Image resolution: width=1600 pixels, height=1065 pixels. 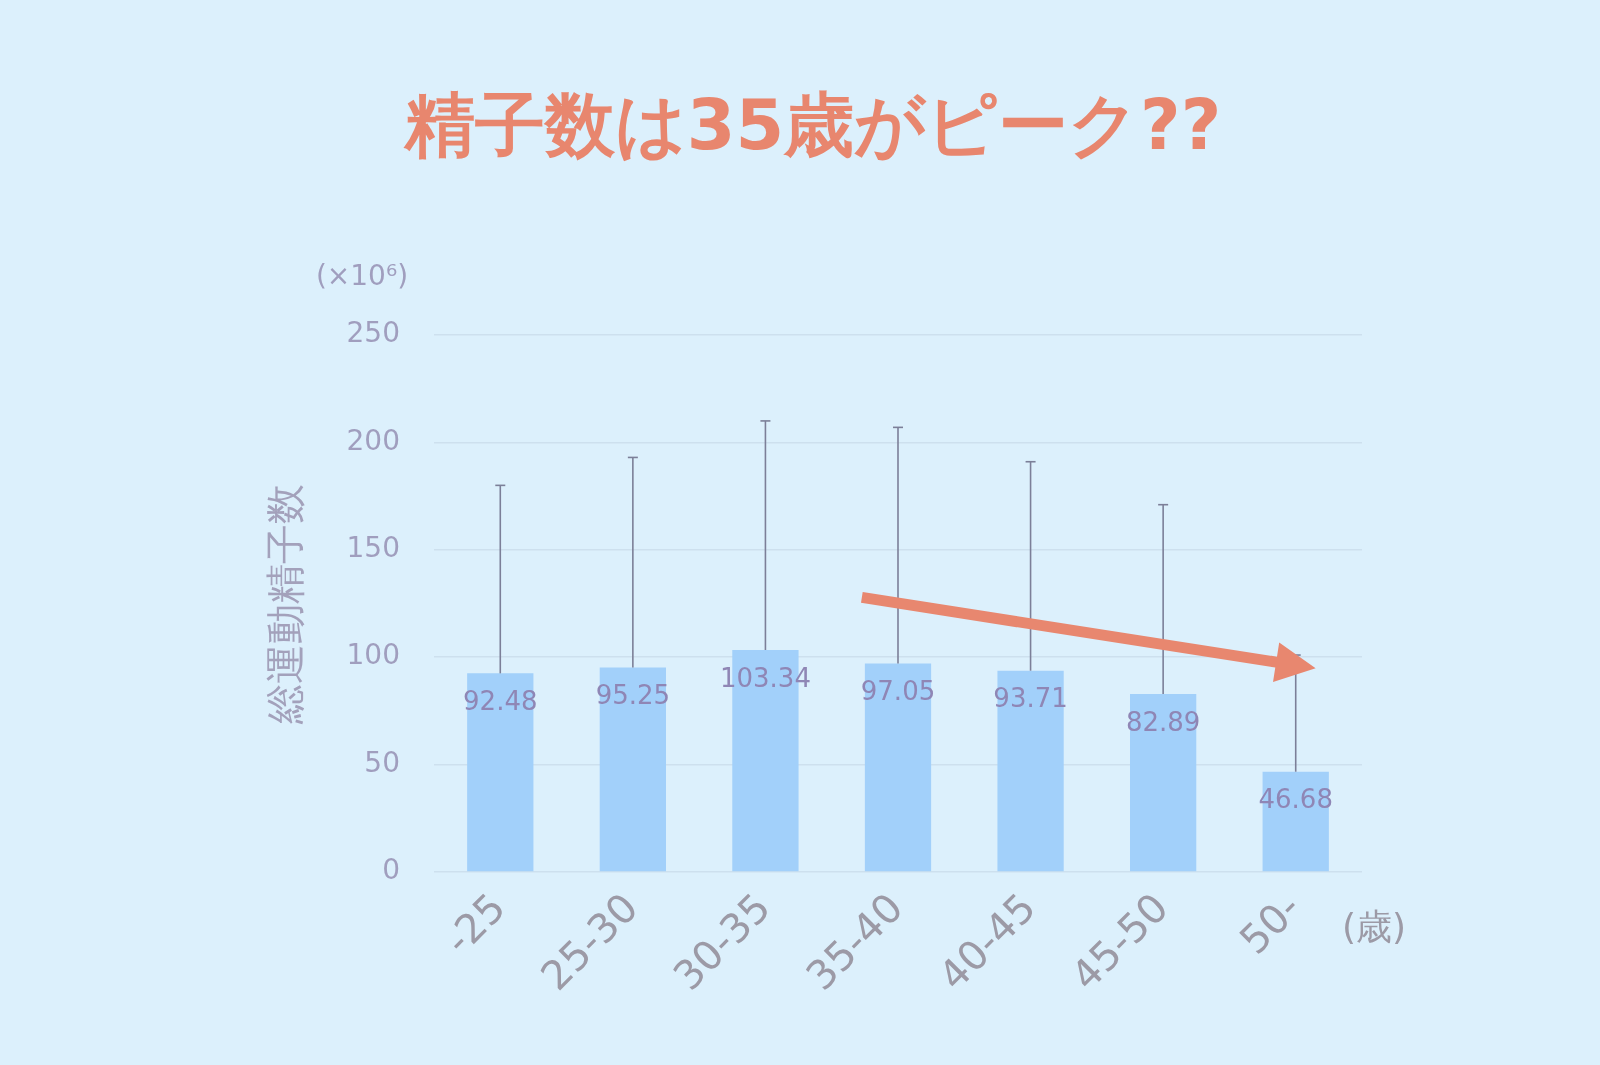 I want to click on chart-title: 精子数は35歳がピーク??, so click(x=812, y=125).